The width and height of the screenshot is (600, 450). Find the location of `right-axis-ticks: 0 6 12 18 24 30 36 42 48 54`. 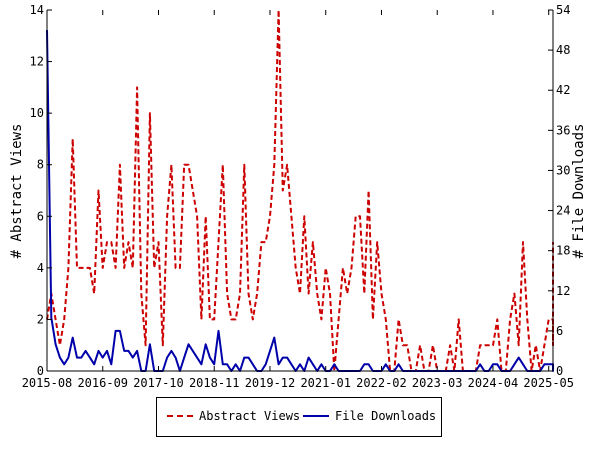

right-axis-ticks: 0 6 12 18 24 30 36 42 48 54 is located at coordinates (559, 190).